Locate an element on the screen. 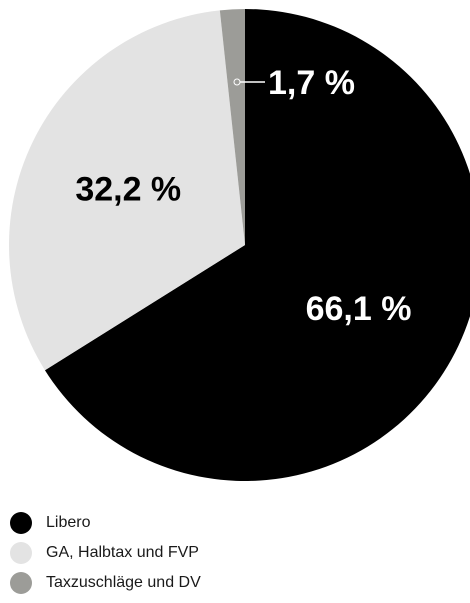  pie-label-ga-halbtax-und-fvp: 32,2 % is located at coordinates (128, 189).